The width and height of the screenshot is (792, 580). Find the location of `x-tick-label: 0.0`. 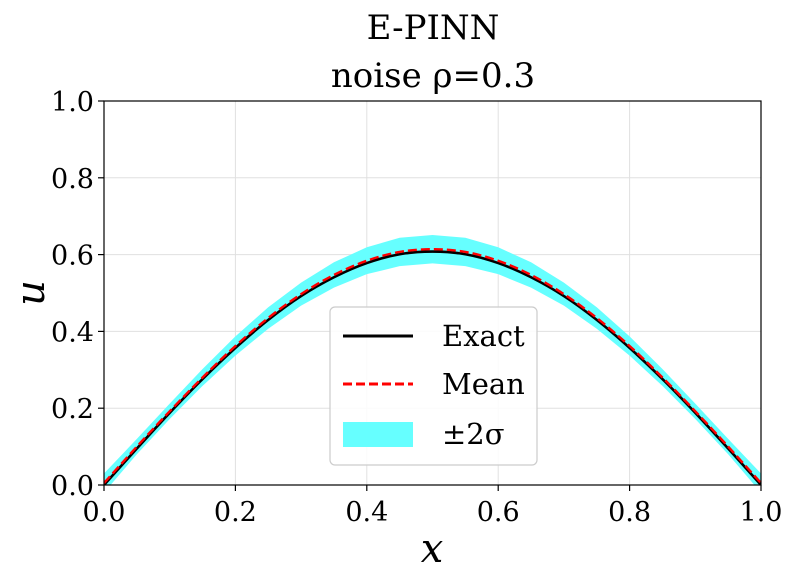

x-tick-label: 0.0 is located at coordinates (104, 512).